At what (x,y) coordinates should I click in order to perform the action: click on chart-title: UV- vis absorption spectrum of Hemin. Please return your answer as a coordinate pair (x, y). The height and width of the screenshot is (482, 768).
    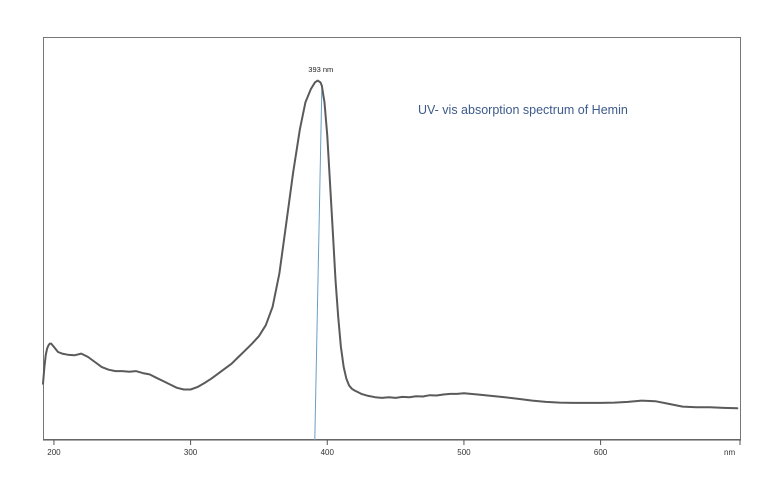
    Looking at the image, I should click on (523, 110).